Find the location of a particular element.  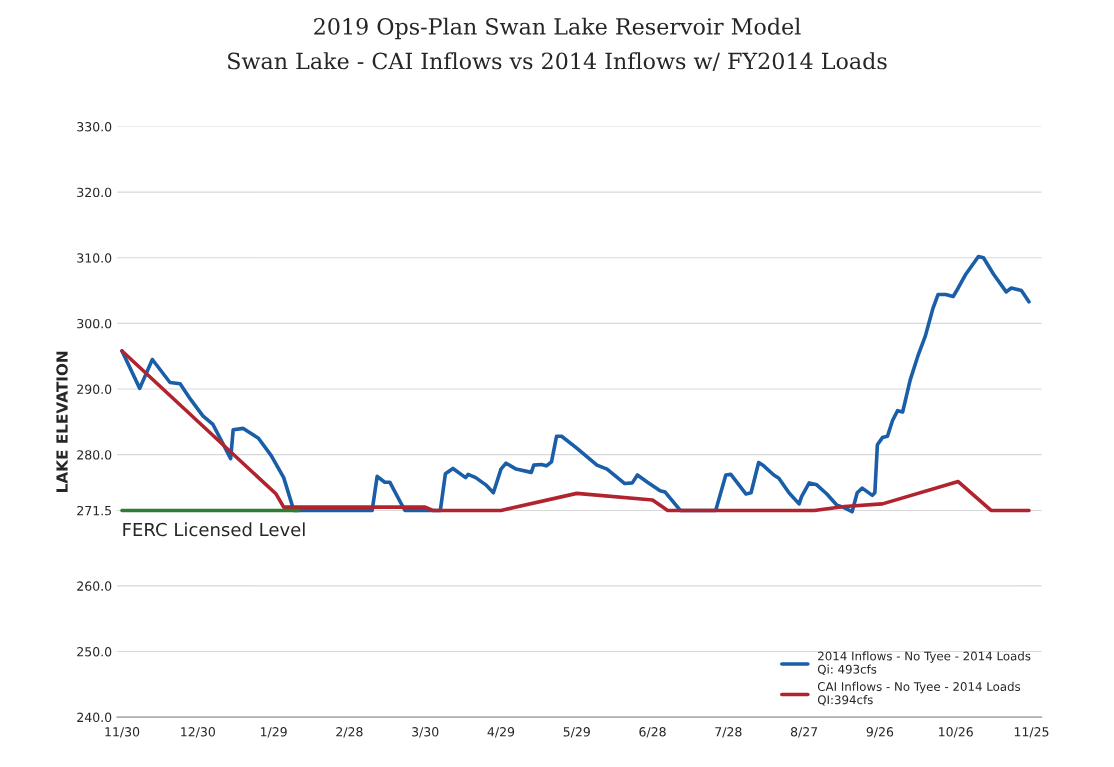

y-tick-label: 250.0 is located at coordinates (94, 652).